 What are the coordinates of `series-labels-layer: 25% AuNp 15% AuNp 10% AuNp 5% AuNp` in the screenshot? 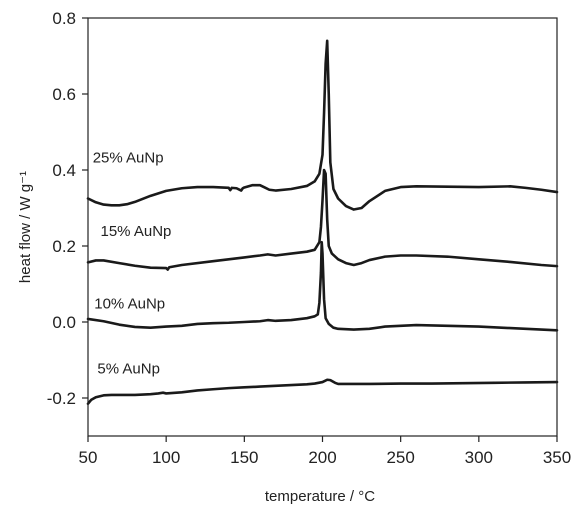 It's located at (132, 263).